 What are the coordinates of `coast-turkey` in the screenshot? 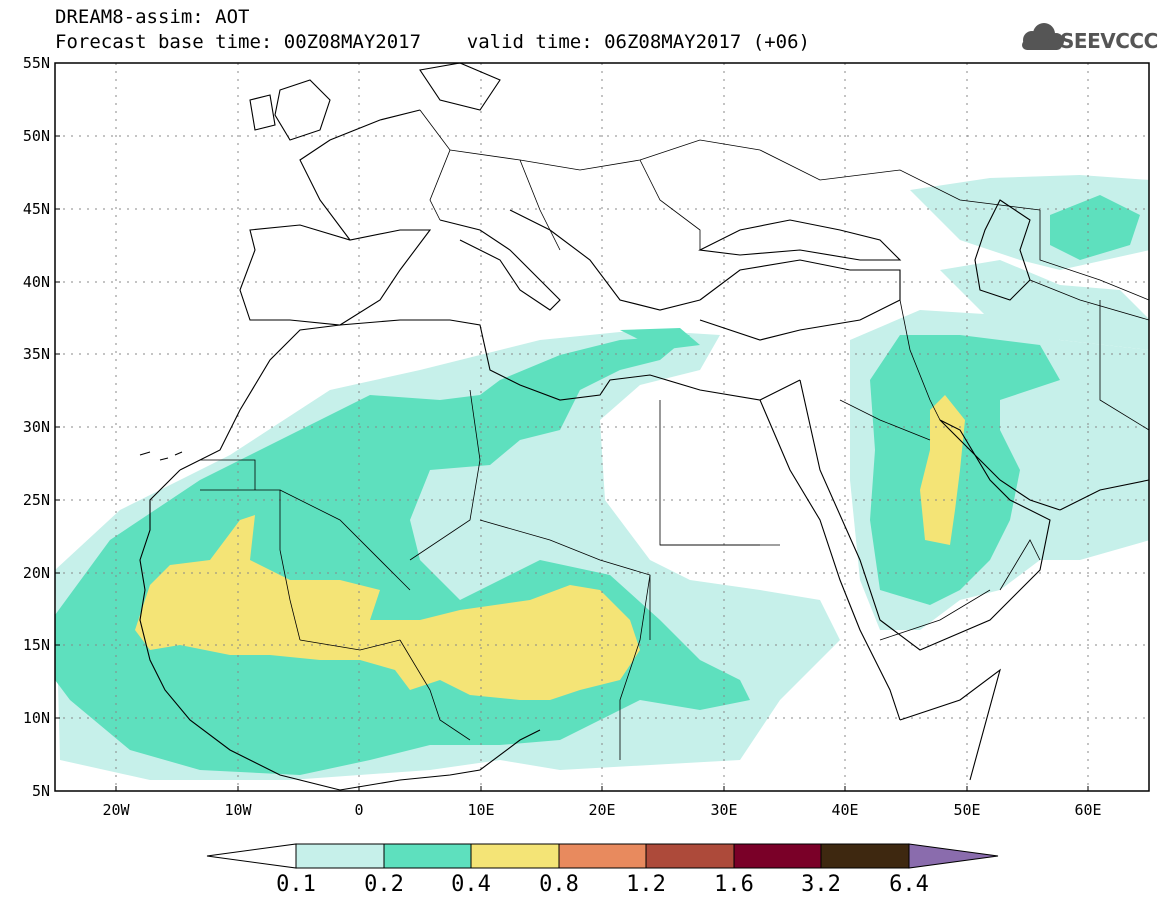 It's located at (800, 300).